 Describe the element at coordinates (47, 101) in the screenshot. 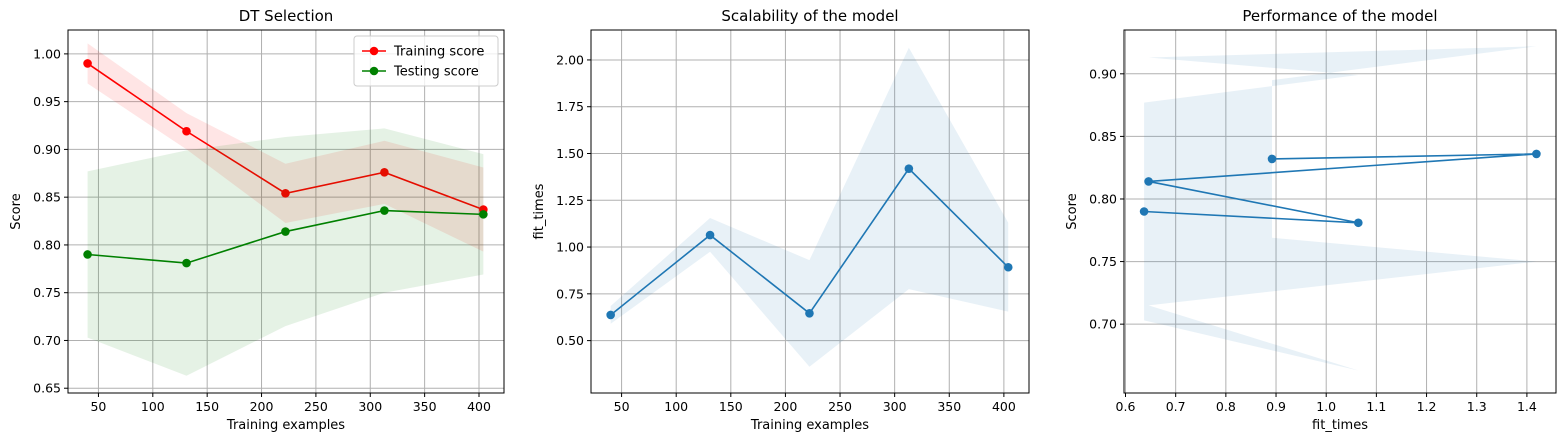

I see `y-tick-label: 0.95` at that location.